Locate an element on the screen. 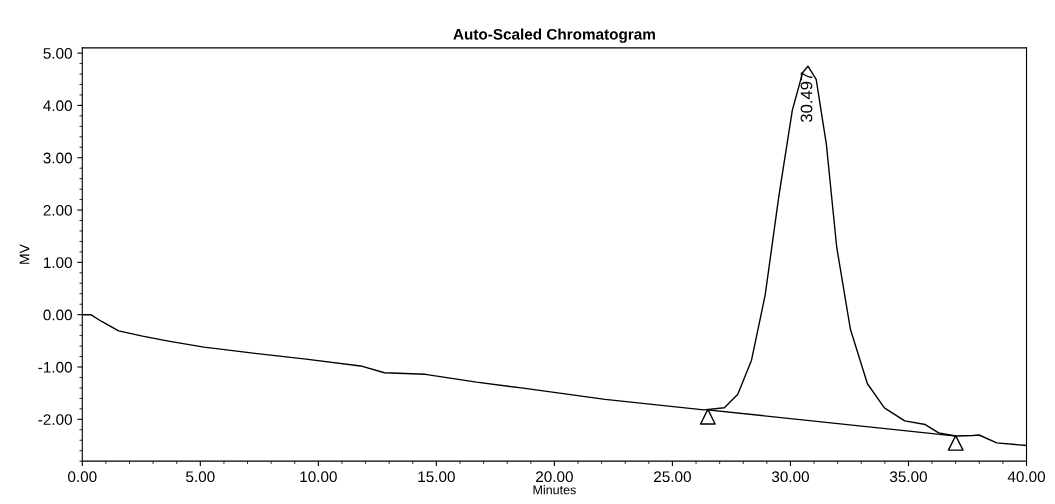 Image resolution: width=1055 pixels, height=504 pixels. x-tick-label: 5.00 is located at coordinates (200, 477).